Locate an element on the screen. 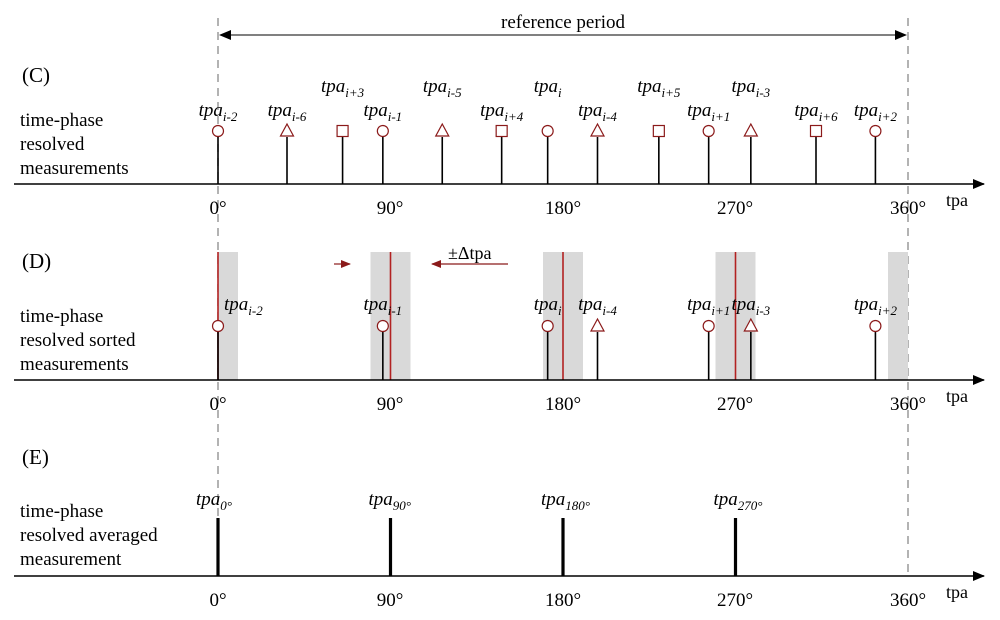  measurement-label: tpai+3 is located at coordinates (343, 88).